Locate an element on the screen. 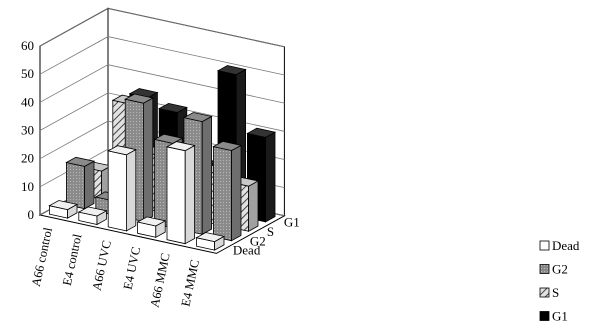  category-label: E4 control is located at coordinates (72, 259).